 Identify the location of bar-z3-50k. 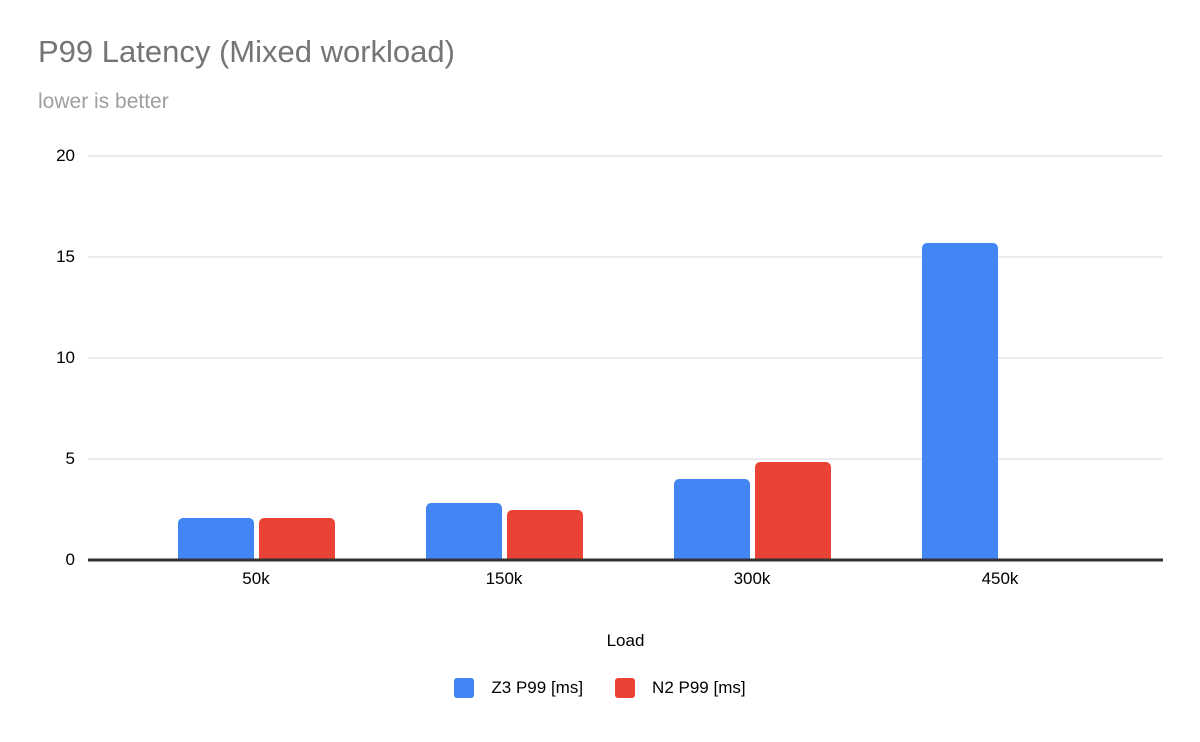
(215, 538).